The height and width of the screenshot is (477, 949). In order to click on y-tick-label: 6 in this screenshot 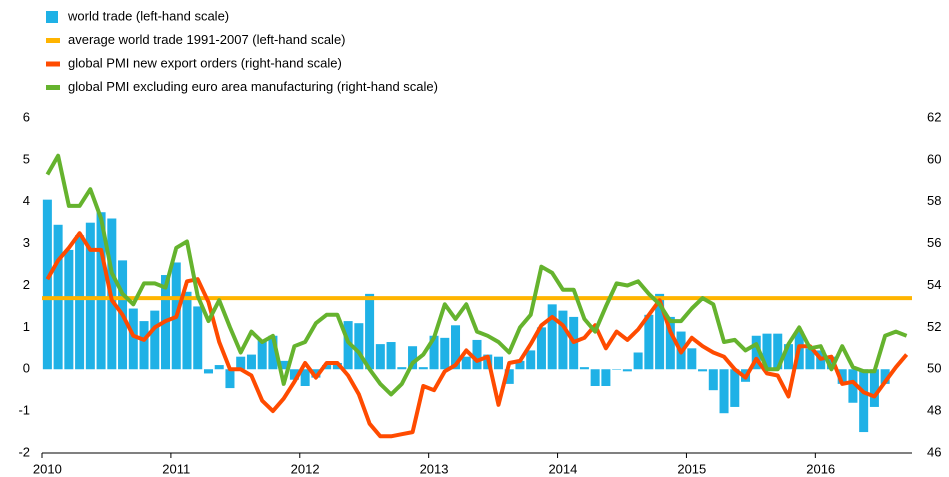, I will do `click(26, 116)`.